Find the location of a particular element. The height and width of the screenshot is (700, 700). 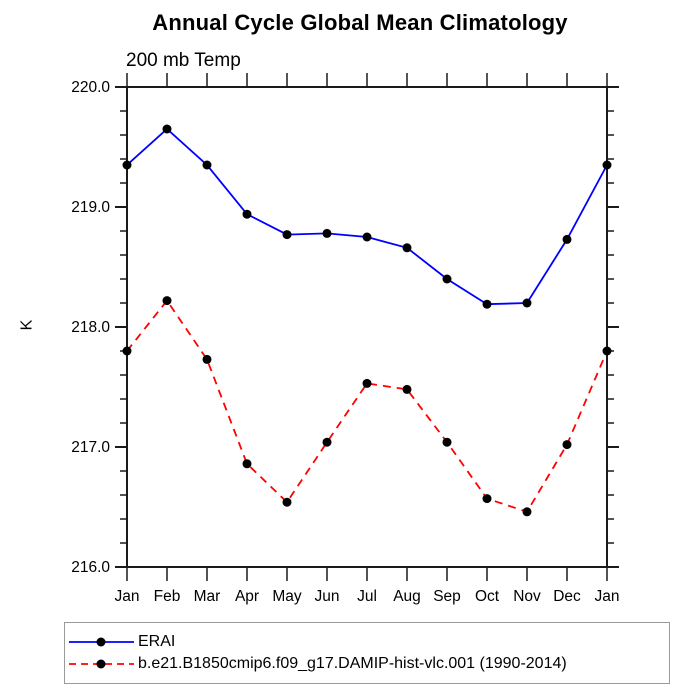

x-tick-label: Apr is located at coordinates (247, 596).